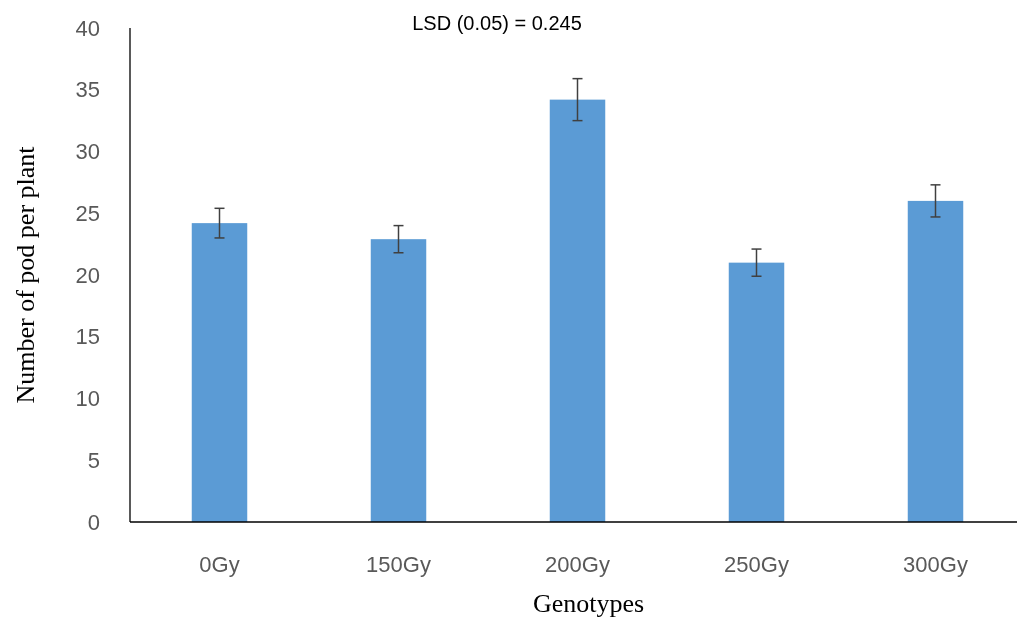  What do you see at coordinates (588, 603) in the screenshot?
I see `x-axis-title: Genotypes` at bounding box center [588, 603].